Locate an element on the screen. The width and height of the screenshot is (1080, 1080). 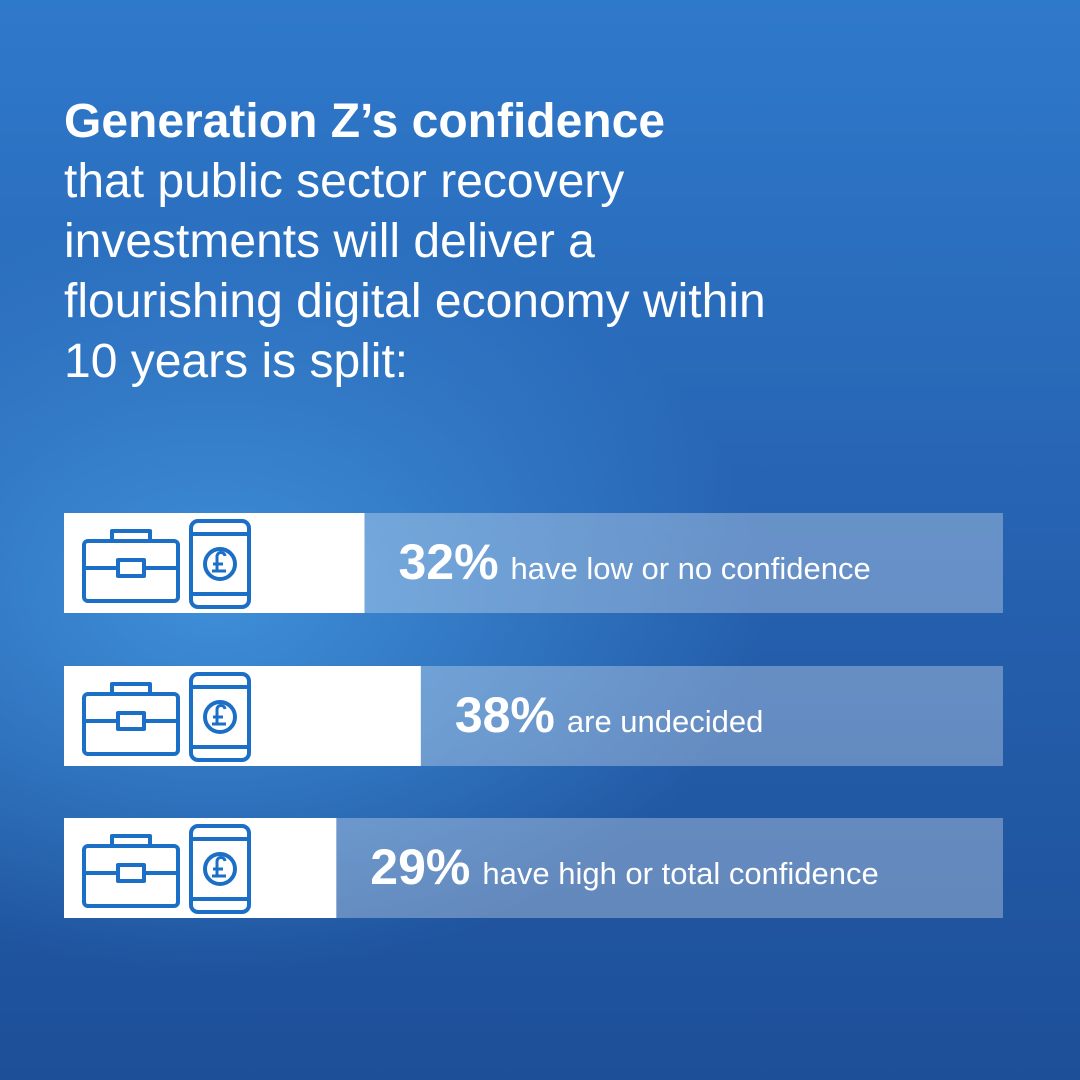
value-label: 32% is located at coordinates (448, 562).